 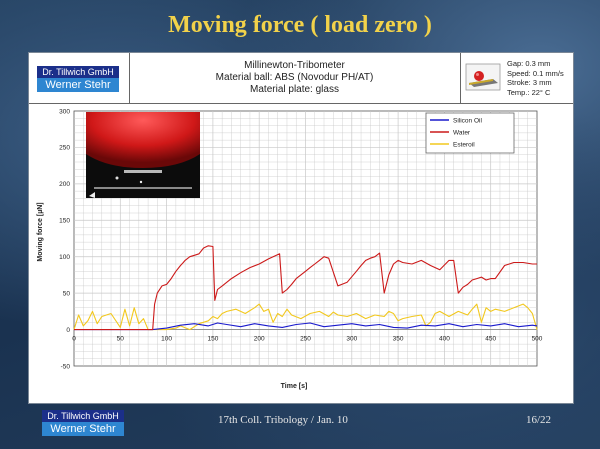 What do you see at coordinates (143, 155) in the screenshot?
I see `ball-photo-inset` at bounding box center [143, 155].